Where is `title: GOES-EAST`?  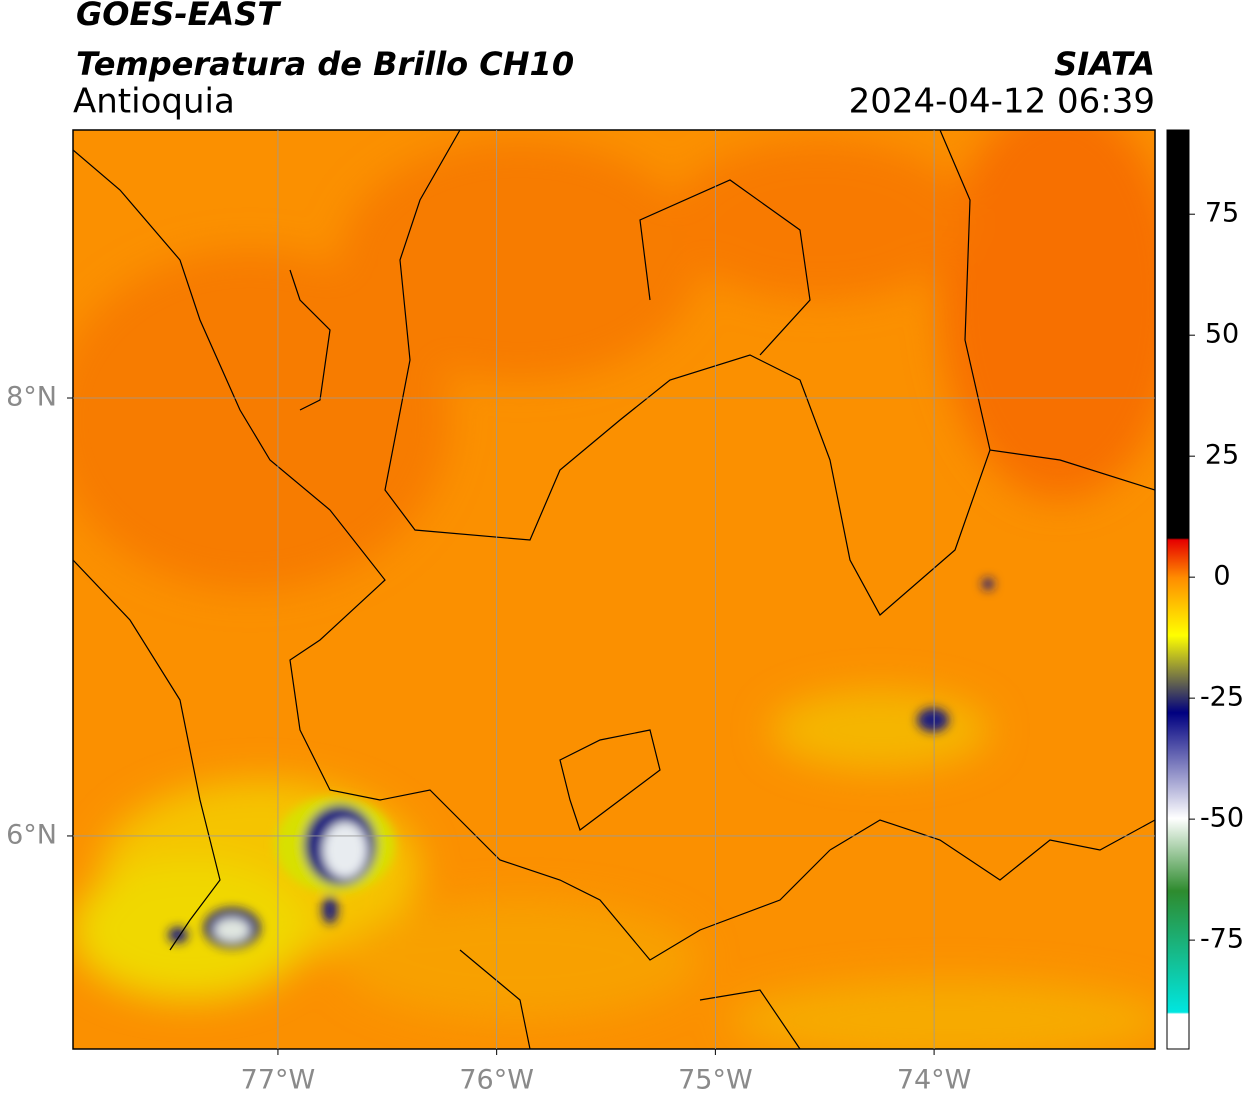
title: GOES-EAST is located at coordinates (178, 16).